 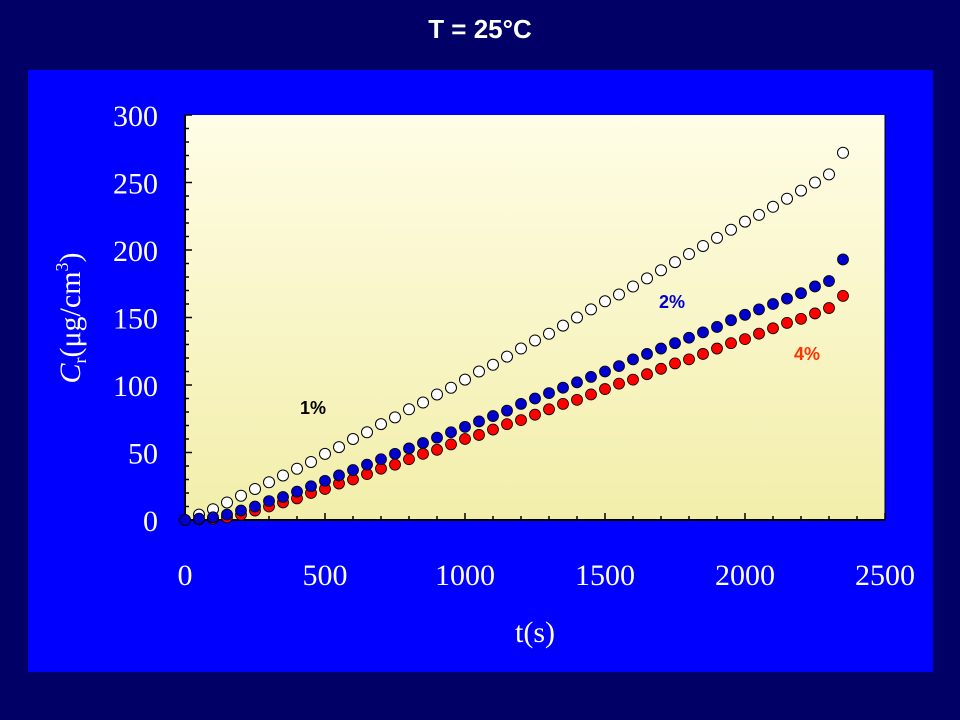 I want to click on y-tick-label: 50, so click(x=143, y=454).